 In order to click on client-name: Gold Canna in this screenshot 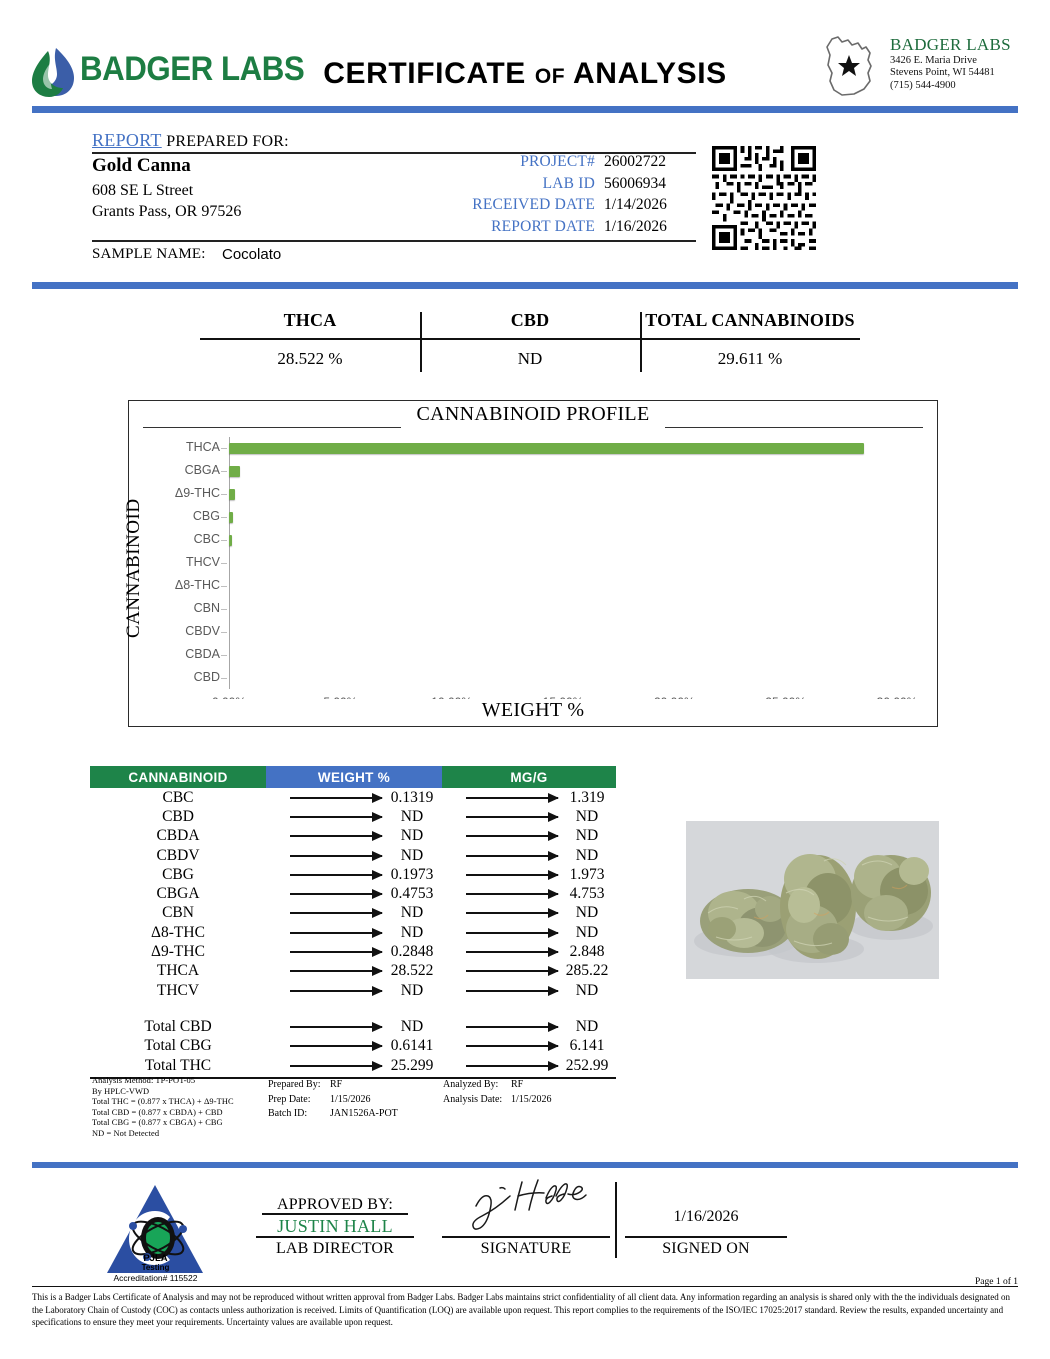, I will do `click(141, 165)`.